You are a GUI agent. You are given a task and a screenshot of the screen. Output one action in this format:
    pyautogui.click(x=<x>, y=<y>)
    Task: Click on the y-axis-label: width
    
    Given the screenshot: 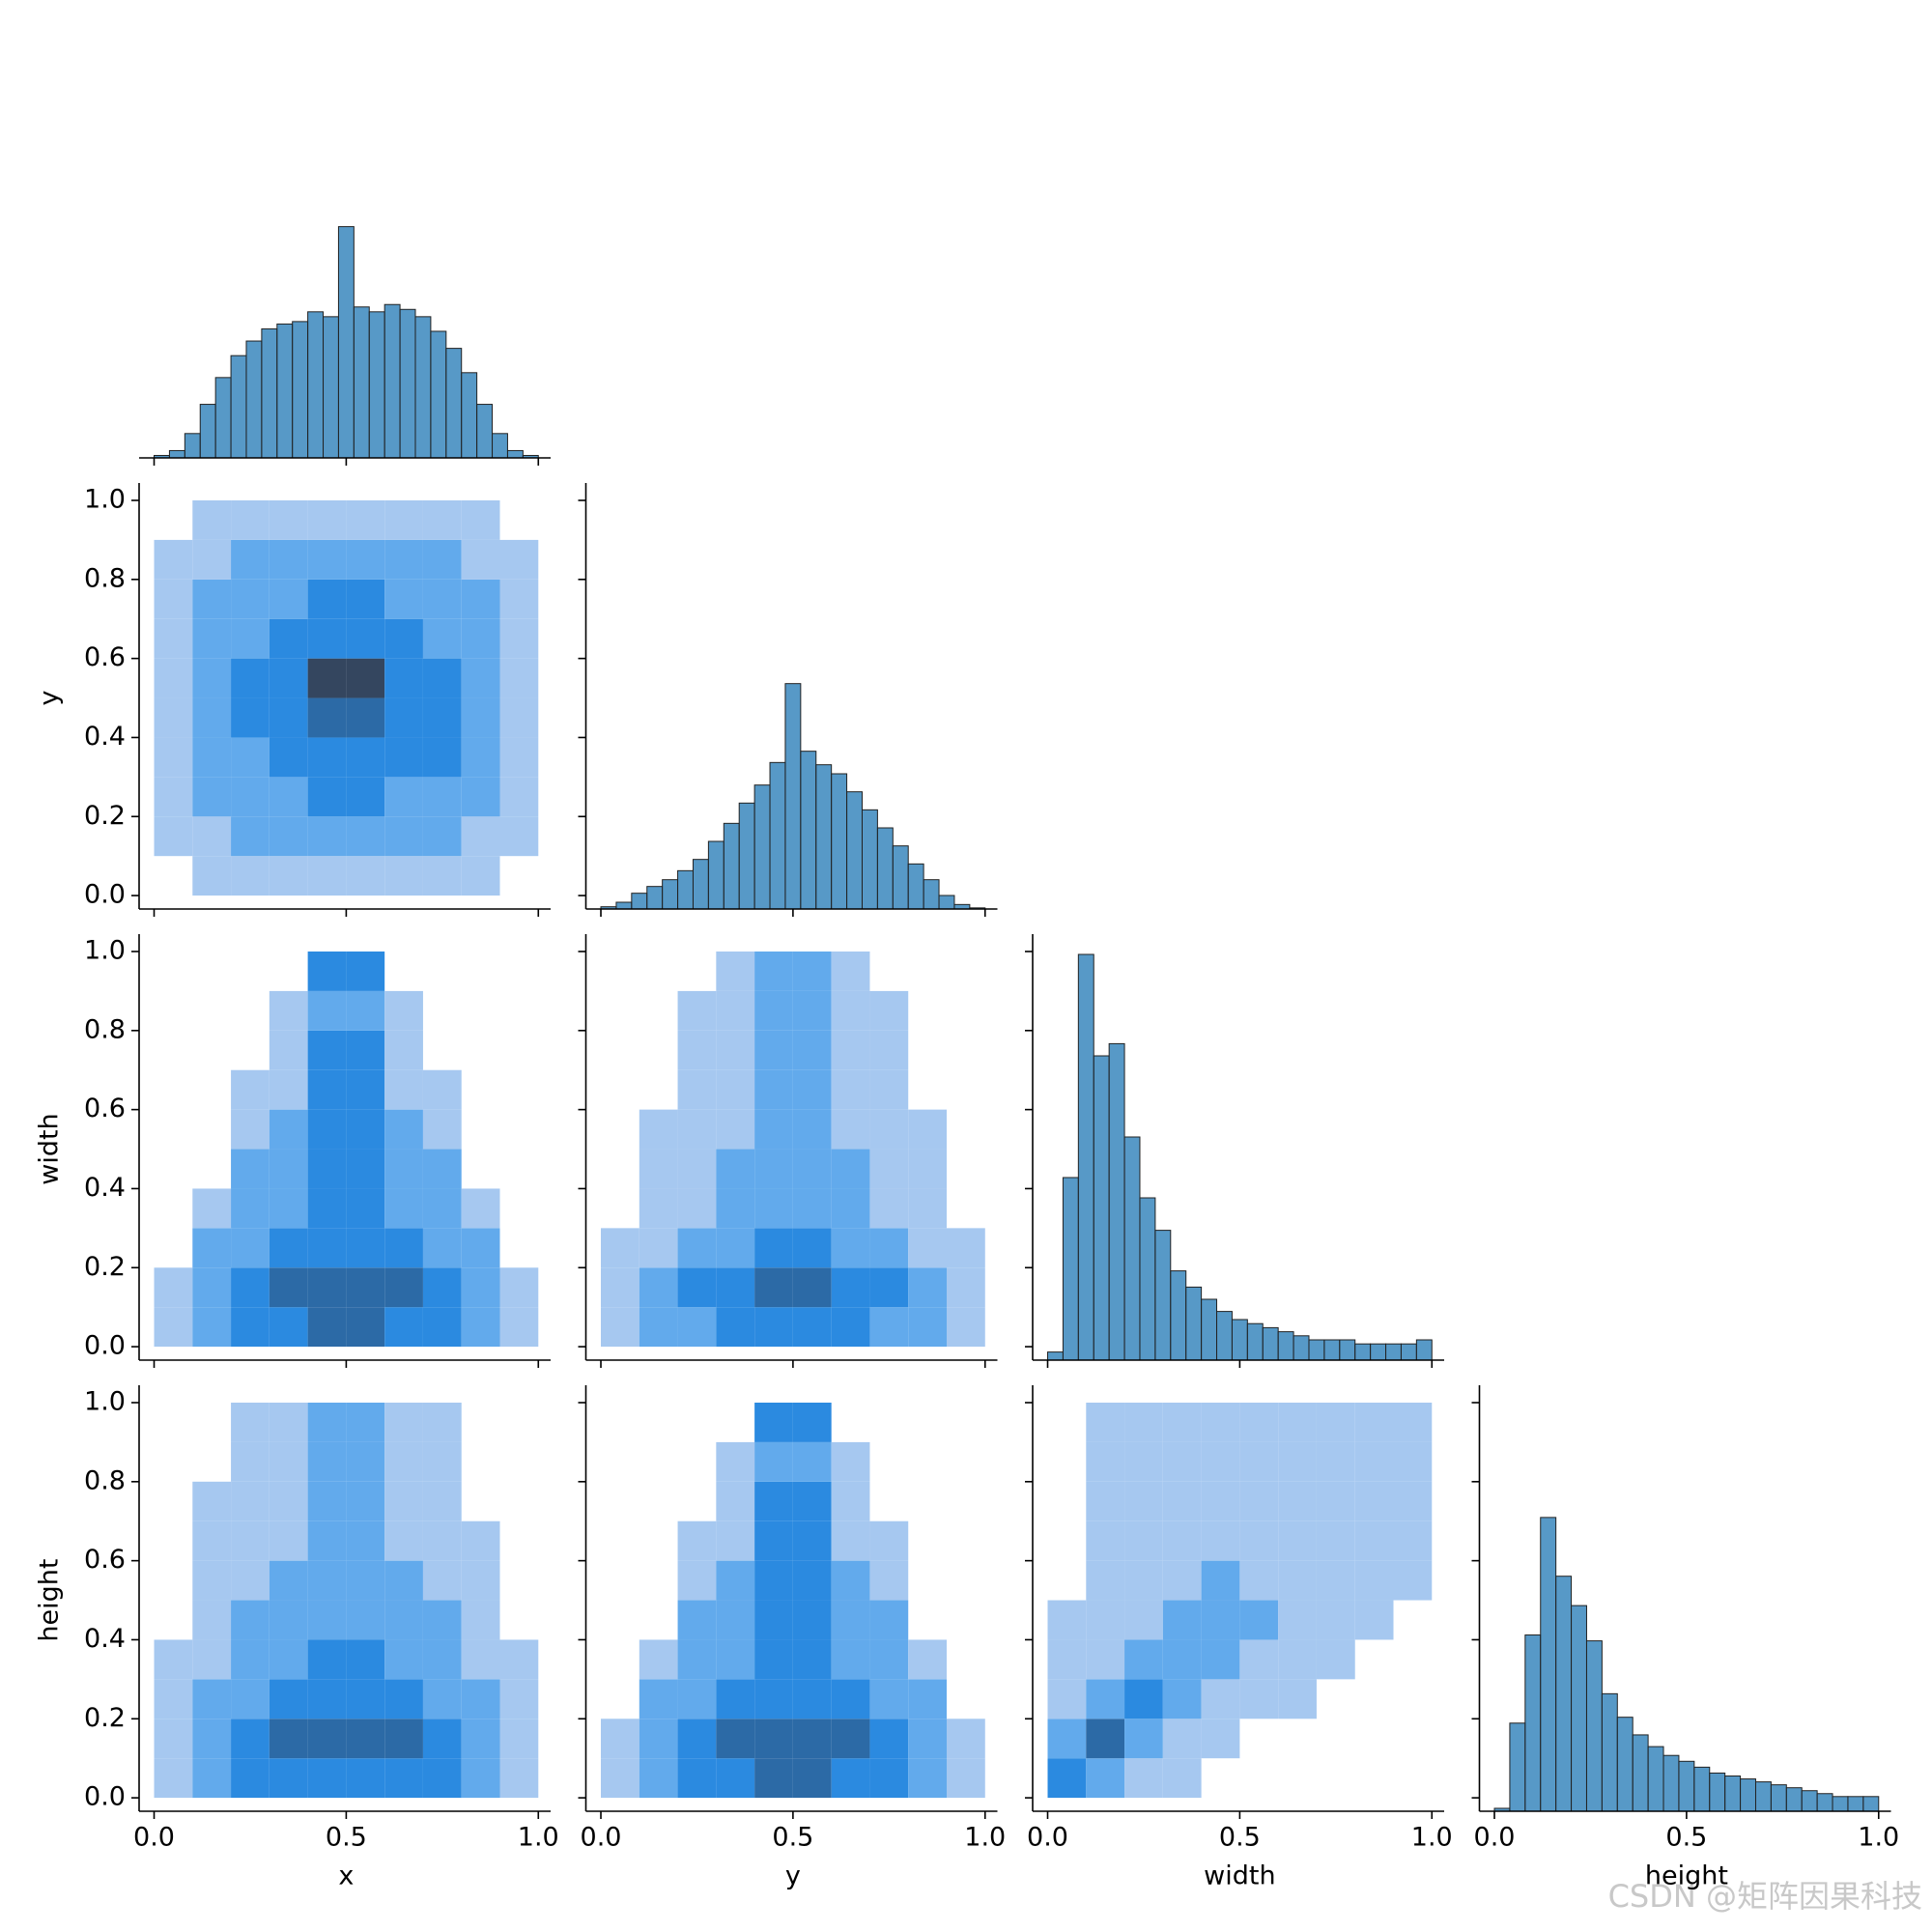 What is the action you would take?
    pyautogui.click(x=50, y=1148)
    